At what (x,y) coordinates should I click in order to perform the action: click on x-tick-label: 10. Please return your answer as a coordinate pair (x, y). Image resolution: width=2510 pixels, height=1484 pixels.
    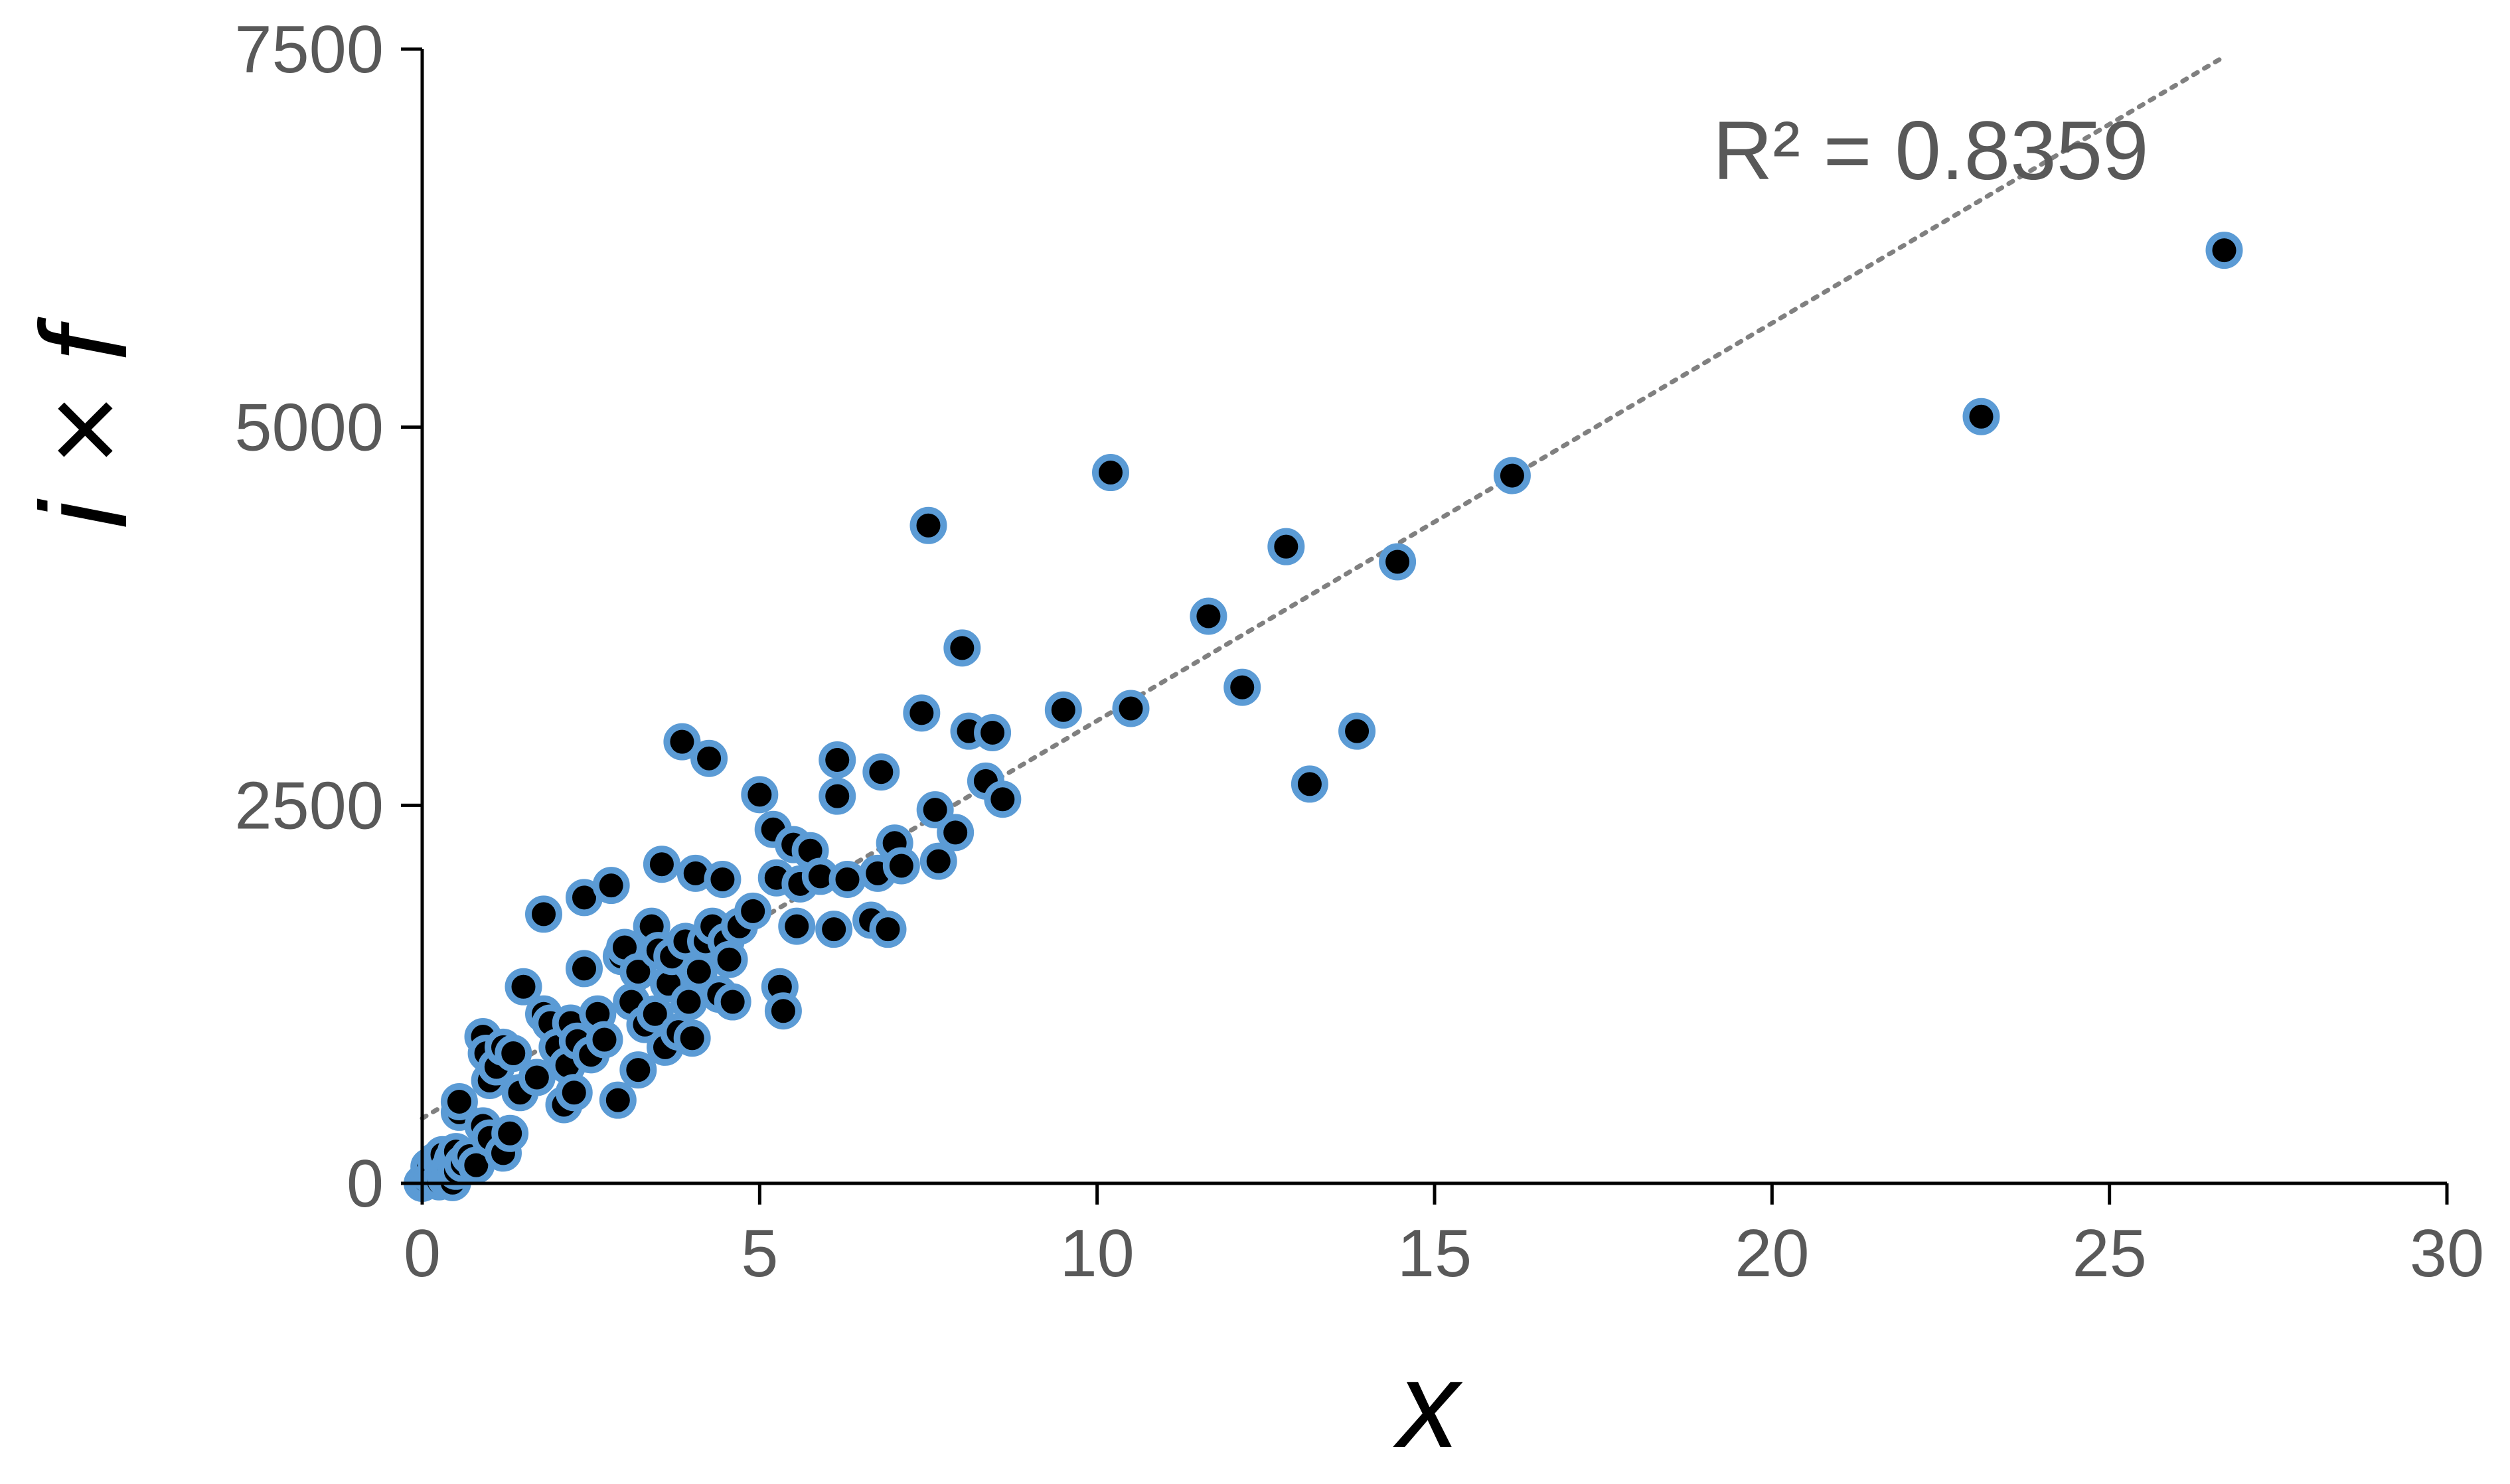
    Looking at the image, I should click on (1096, 1254).